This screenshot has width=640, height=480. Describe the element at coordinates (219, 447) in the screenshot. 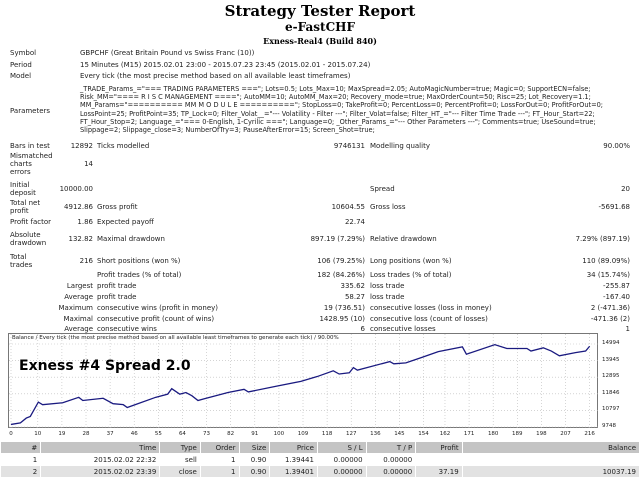

I see `column-header: Order` at that location.